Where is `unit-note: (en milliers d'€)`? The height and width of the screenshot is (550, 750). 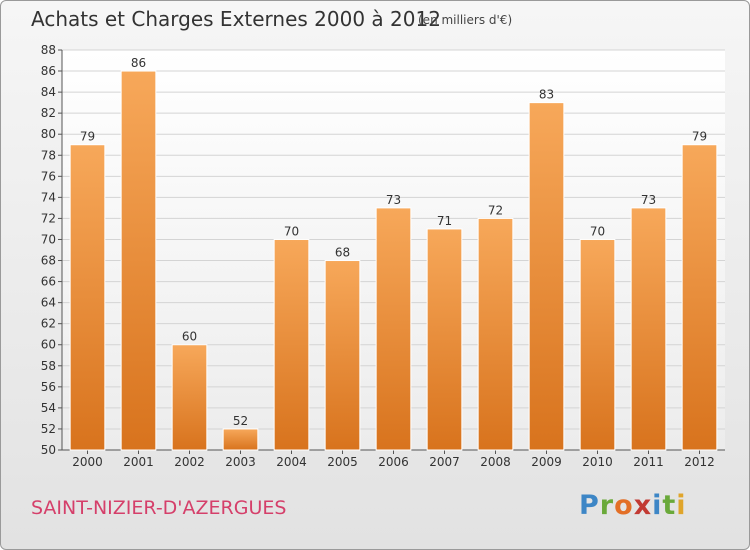 unit-note: (en milliers d'€) is located at coordinates (465, 20).